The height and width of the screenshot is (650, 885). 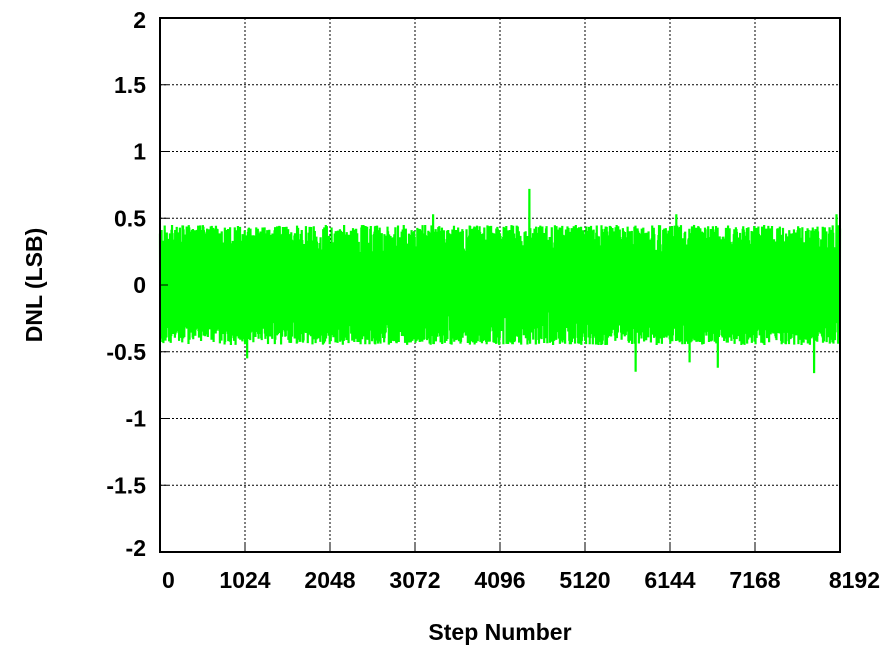 What do you see at coordinates (329, 580) in the screenshot?
I see `x-tick-label: 2048` at bounding box center [329, 580].